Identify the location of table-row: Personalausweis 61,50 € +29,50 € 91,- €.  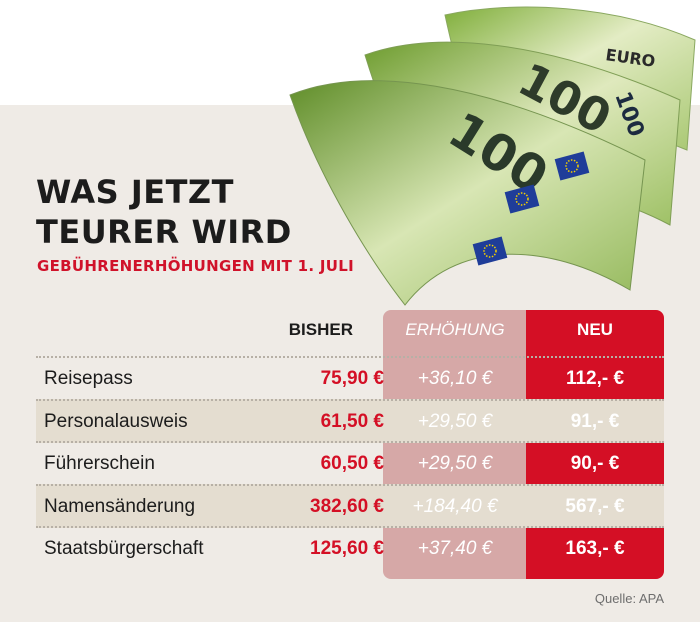
(350, 420).